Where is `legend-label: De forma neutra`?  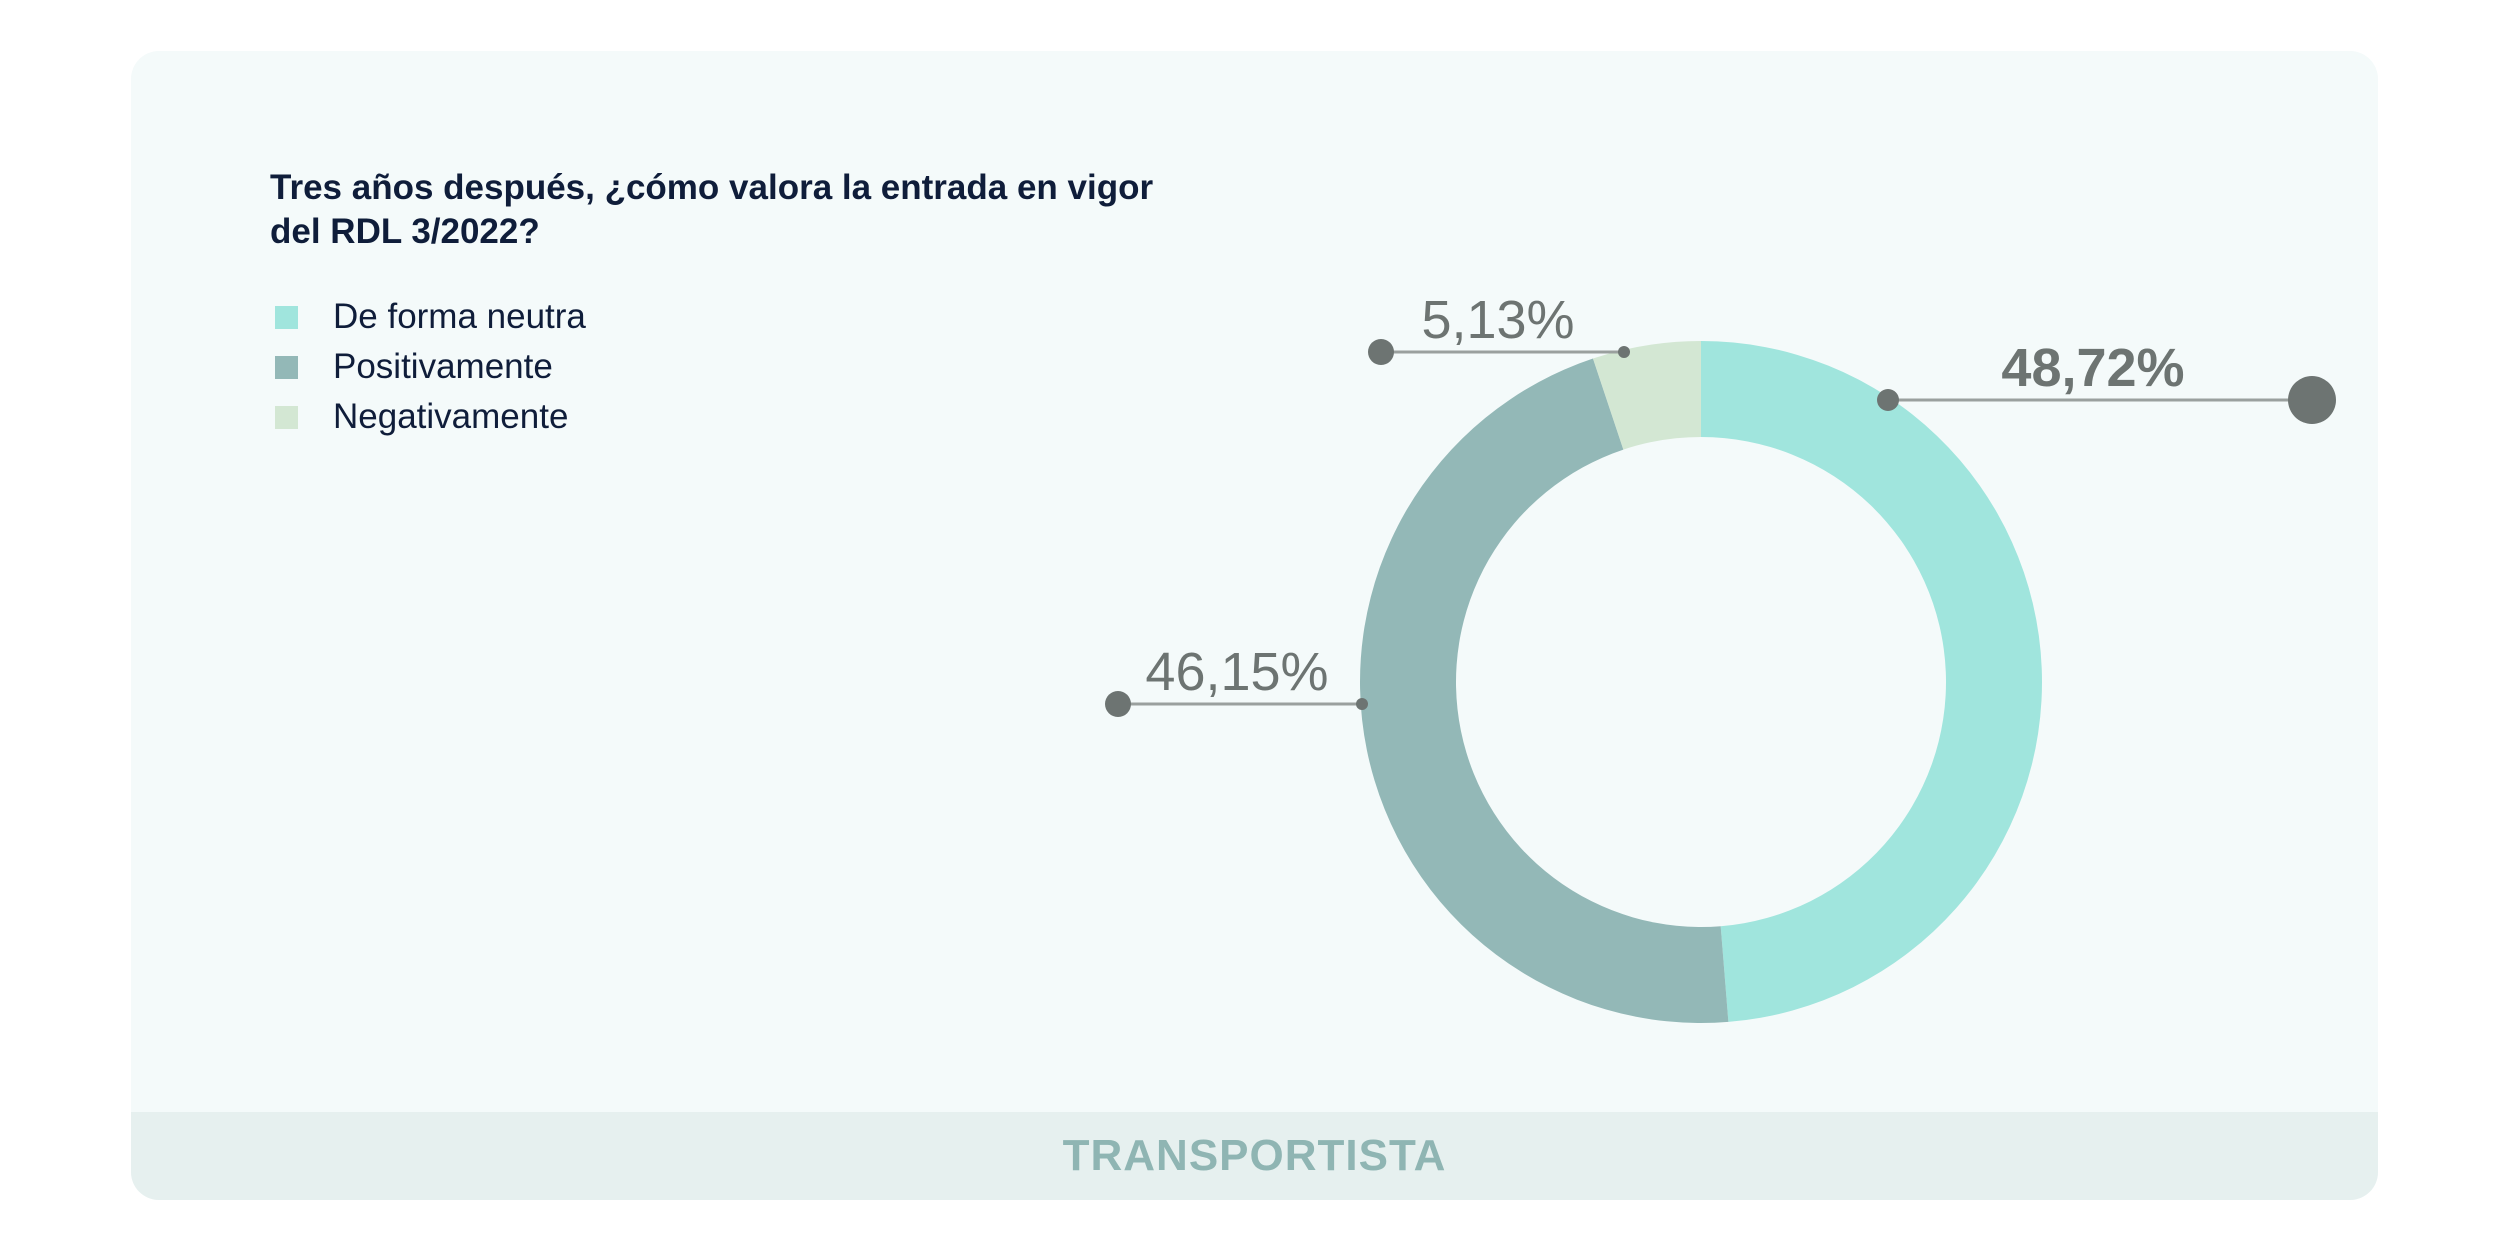 legend-label: De forma neutra is located at coordinates (459, 316).